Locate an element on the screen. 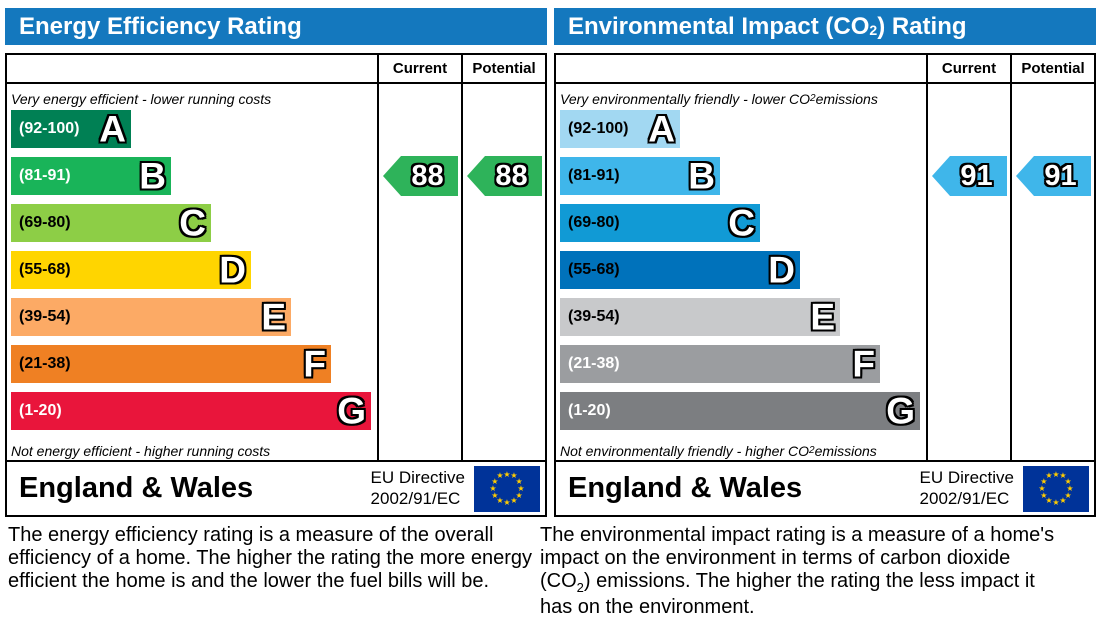  environmental-impact-title: Environmental Impact (CO 2) Rating is located at coordinates (825, 26).